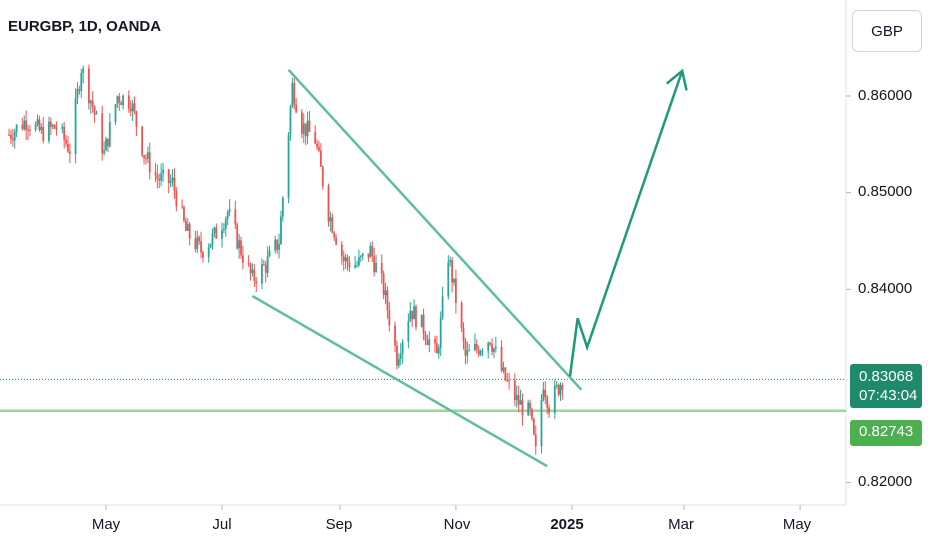 Image resolution: width=932 pixels, height=550 pixels. What do you see at coordinates (85, 26) in the screenshot?
I see `symbol-title: EURGBP, 1D, OANDA` at bounding box center [85, 26].